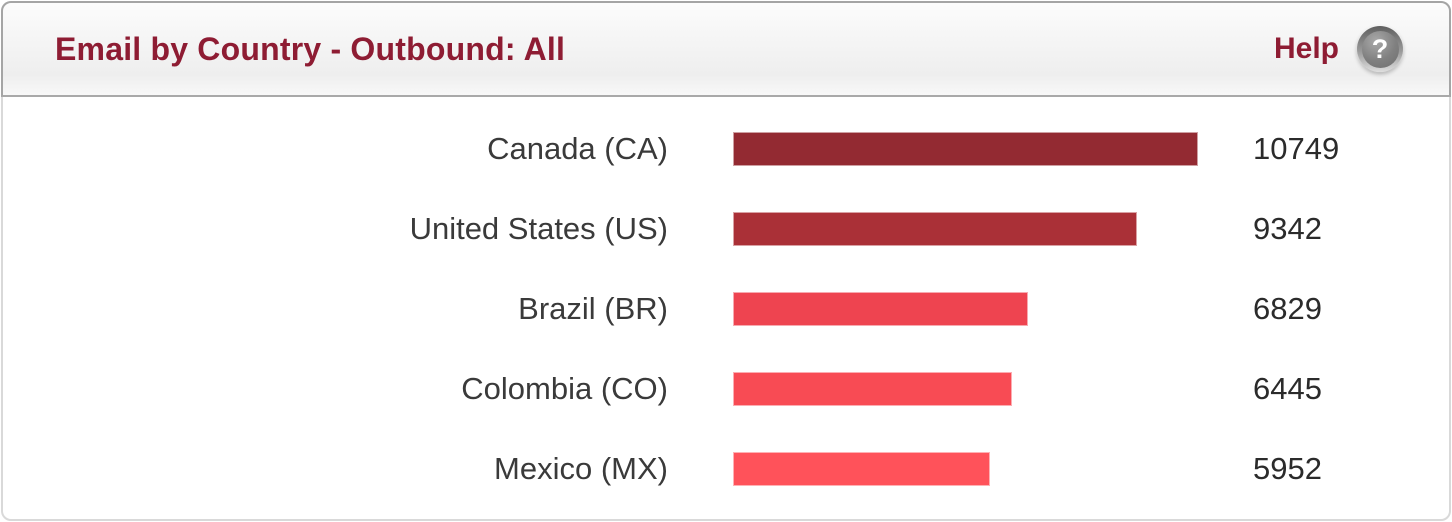  I want to click on help-question-icon: ?, so click(1380, 49).